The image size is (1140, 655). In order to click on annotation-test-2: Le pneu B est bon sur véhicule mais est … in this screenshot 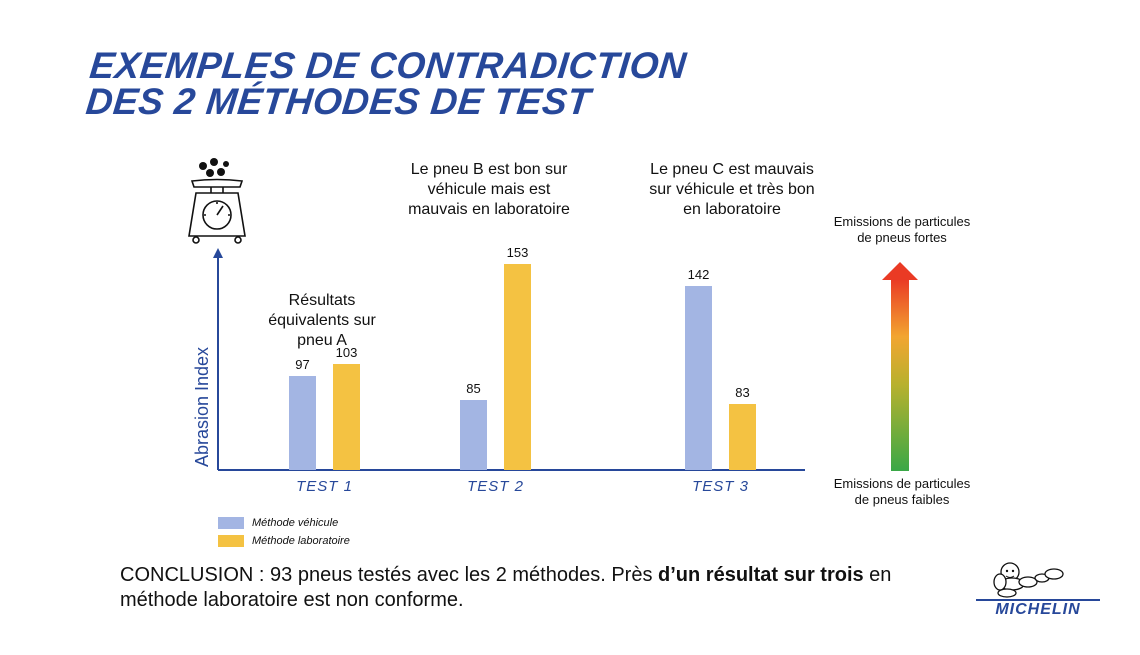, I will do `click(489, 189)`.